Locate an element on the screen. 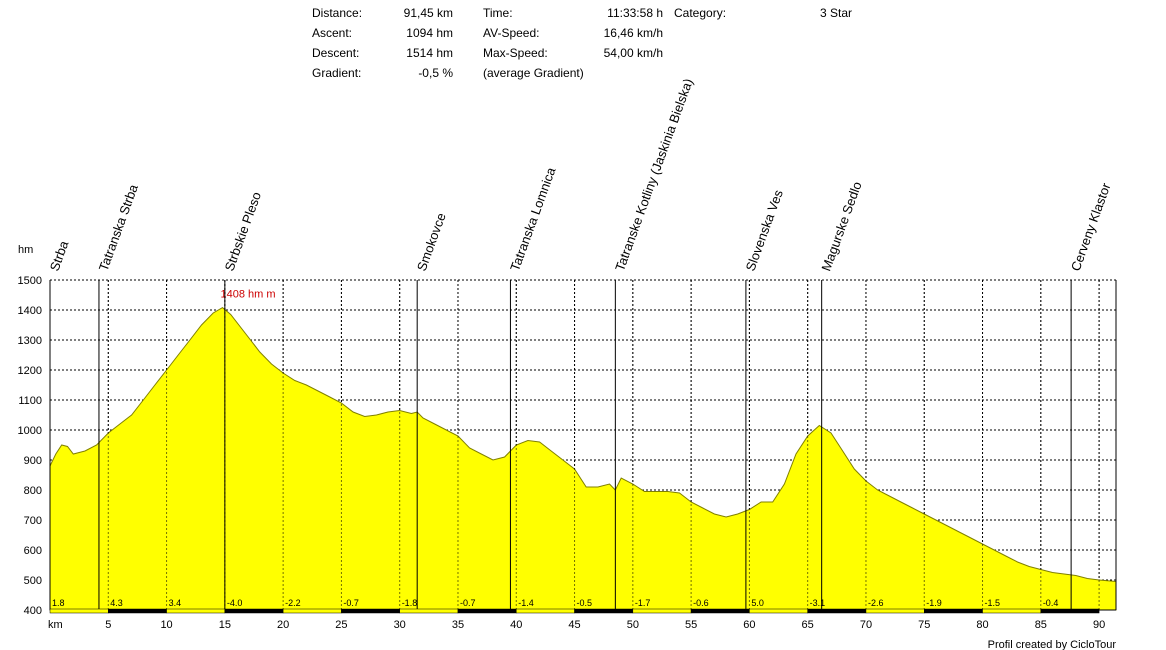  distance-label: Distance: is located at coordinates (337, 13).